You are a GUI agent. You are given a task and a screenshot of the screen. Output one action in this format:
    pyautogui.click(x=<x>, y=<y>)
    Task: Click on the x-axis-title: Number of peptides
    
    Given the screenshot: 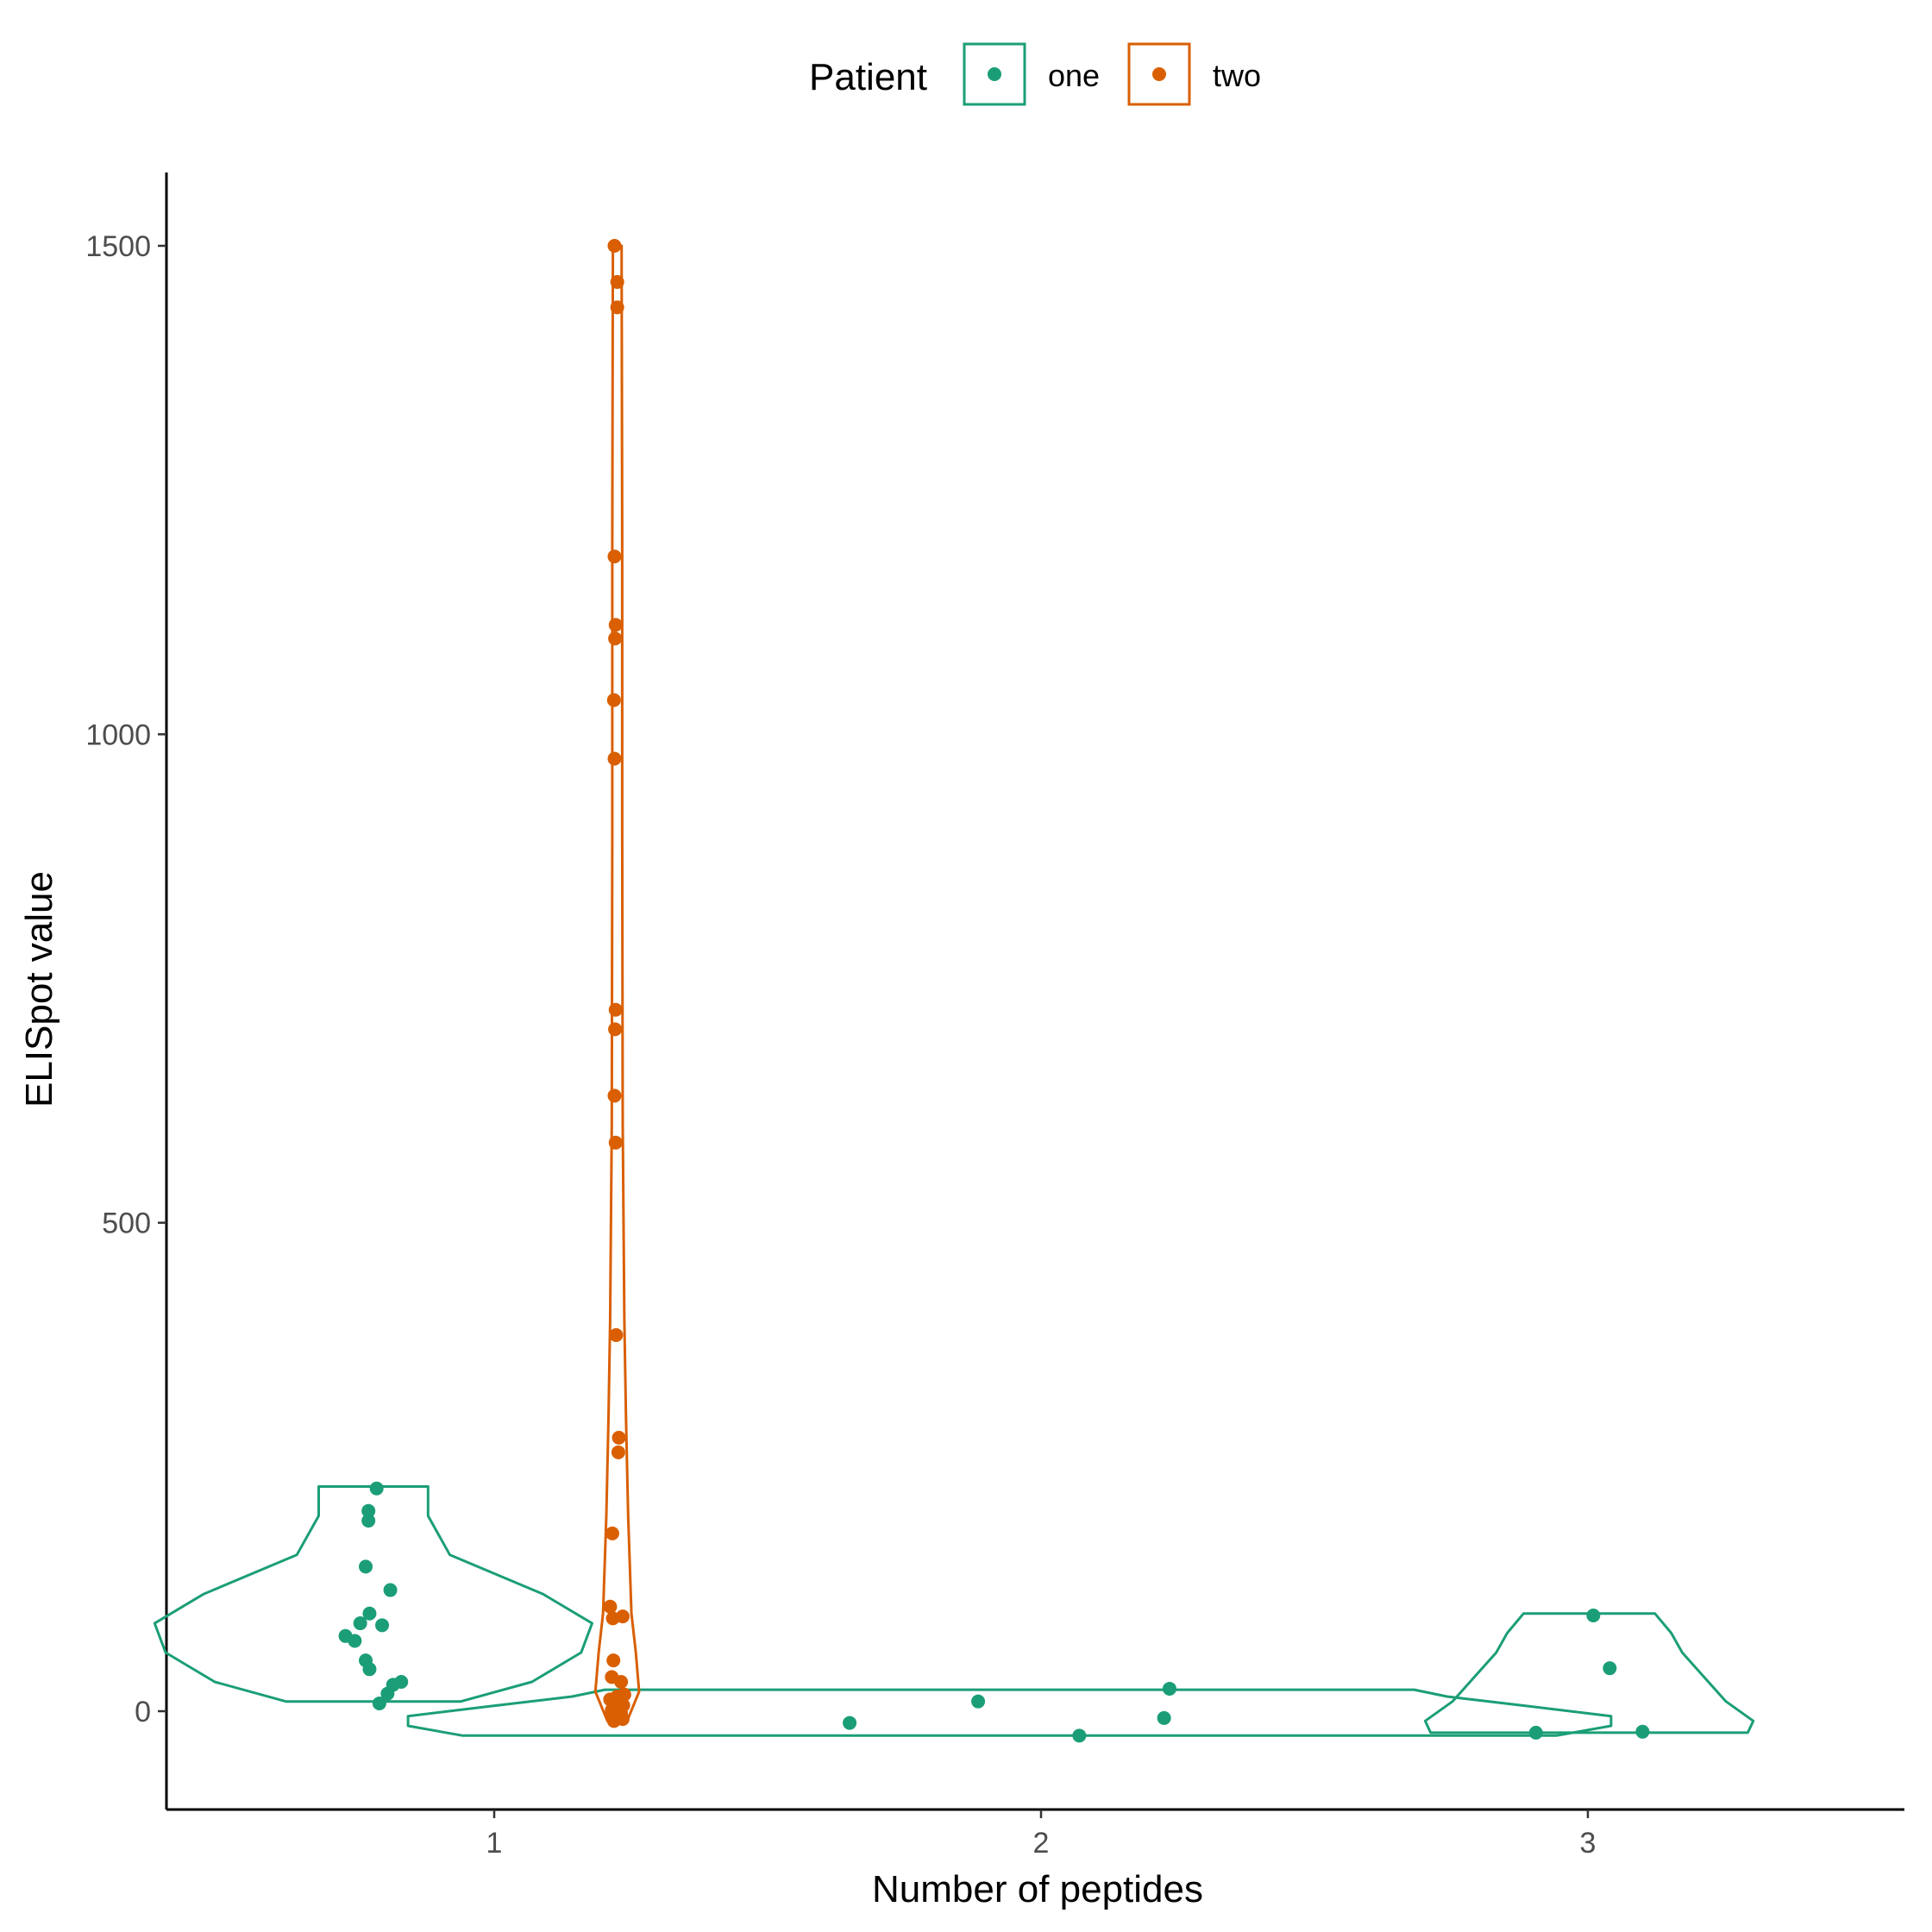 What is the action you would take?
    pyautogui.click(x=1037, y=1889)
    